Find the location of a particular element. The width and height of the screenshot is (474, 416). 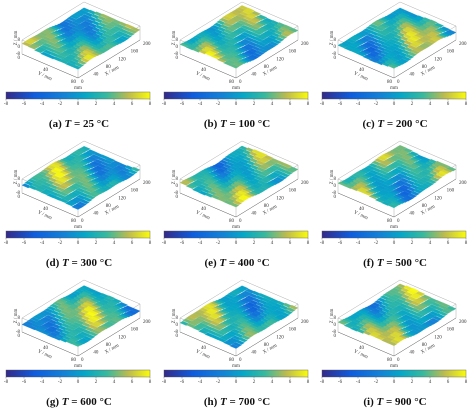

caption: (i) T = 900 °C is located at coordinates (394, 402).